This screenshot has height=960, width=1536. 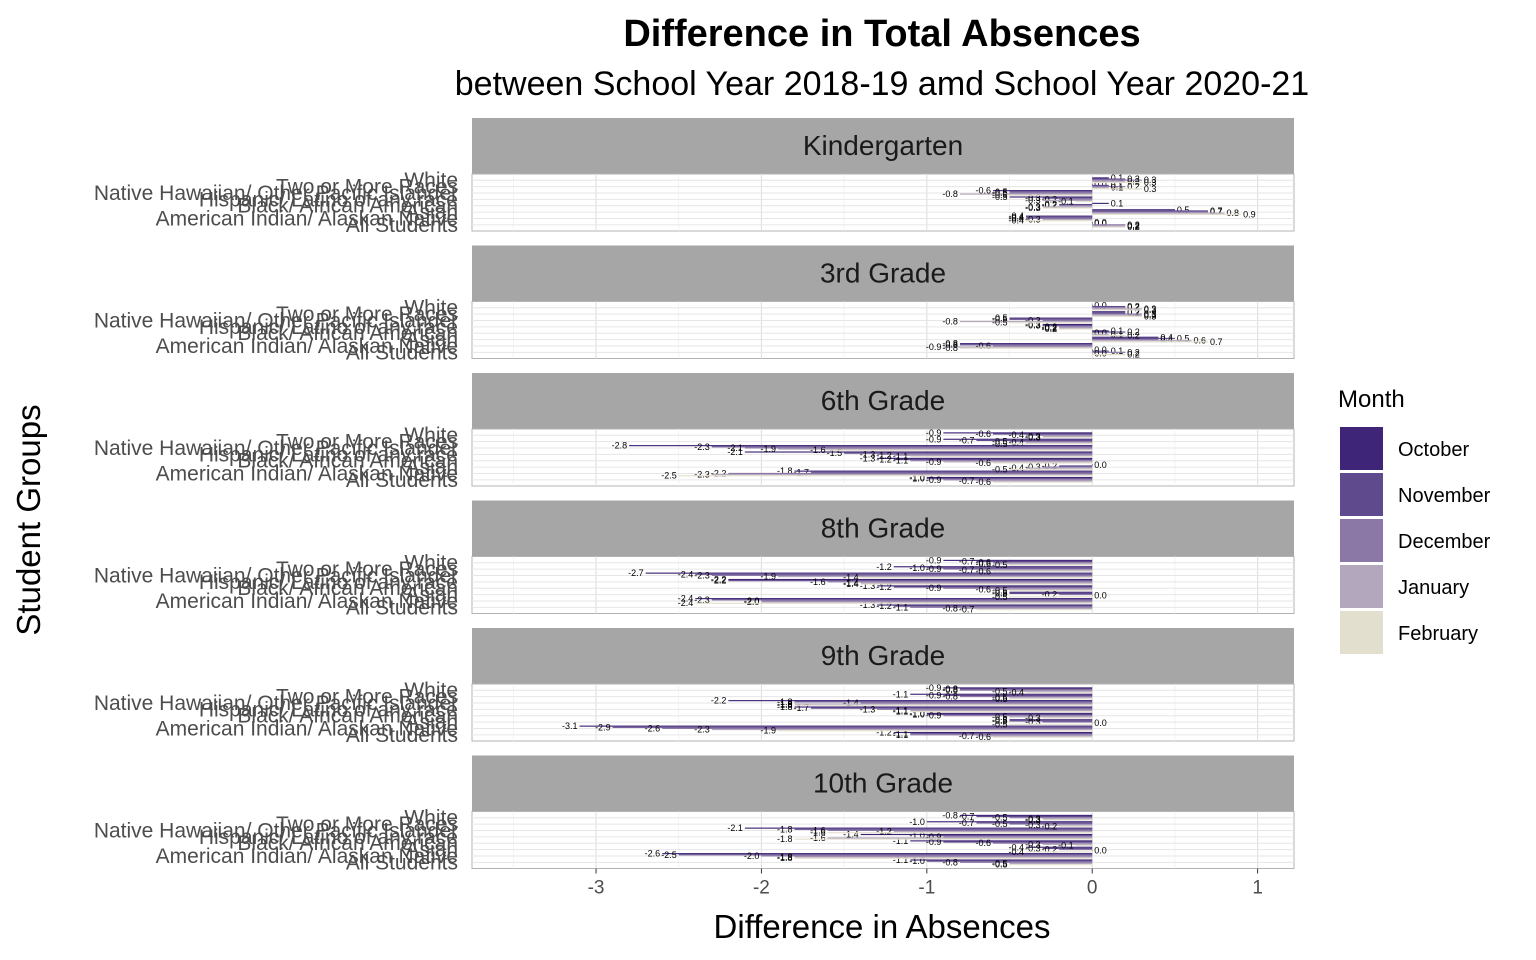 I want to click on bar-data-label: -2.2, so click(x=719, y=473).